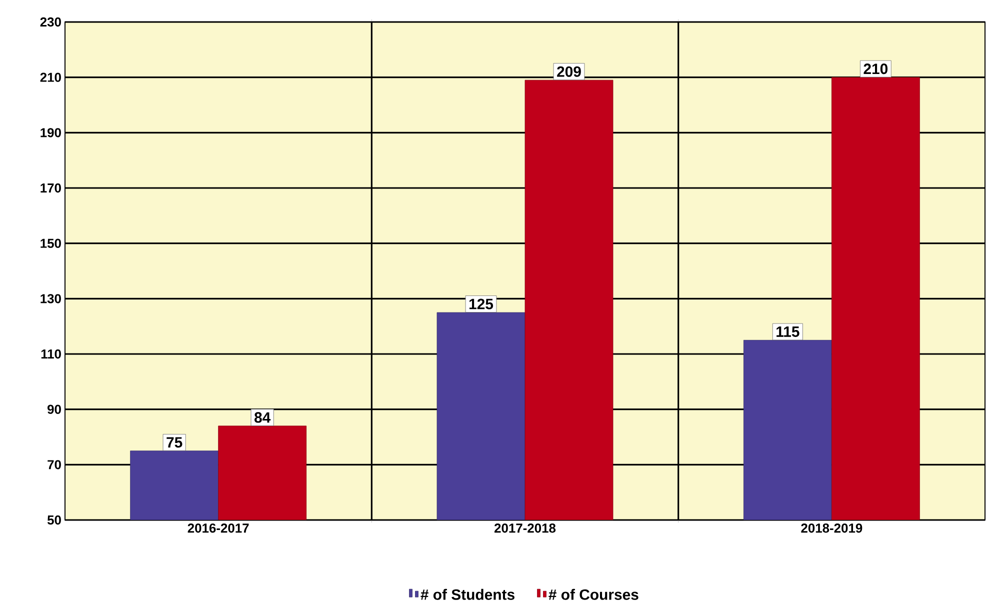 The width and height of the screenshot is (990, 603). Describe the element at coordinates (50, 243) in the screenshot. I see `y-tick-label: 150` at that location.